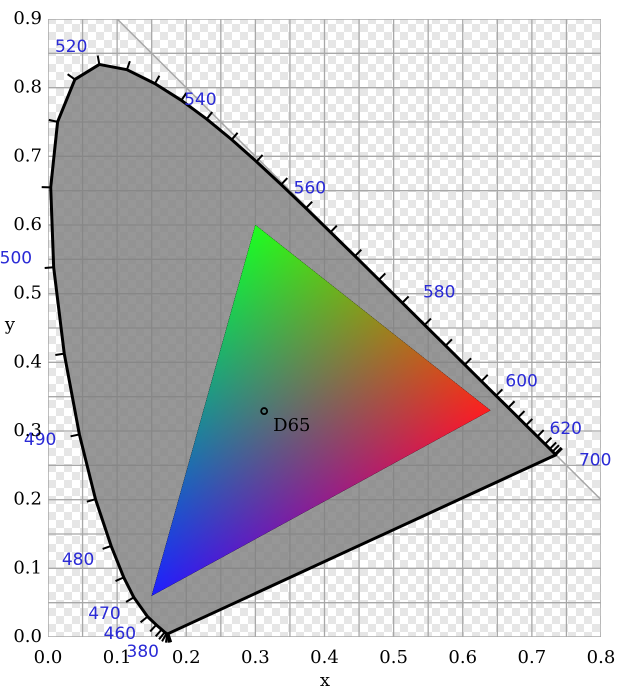 Image resolution: width=620 pixels, height=696 pixels. What do you see at coordinates (439, 293) in the screenshot?
I see `wavelength-label: 580` at bounding box center [439, 293].